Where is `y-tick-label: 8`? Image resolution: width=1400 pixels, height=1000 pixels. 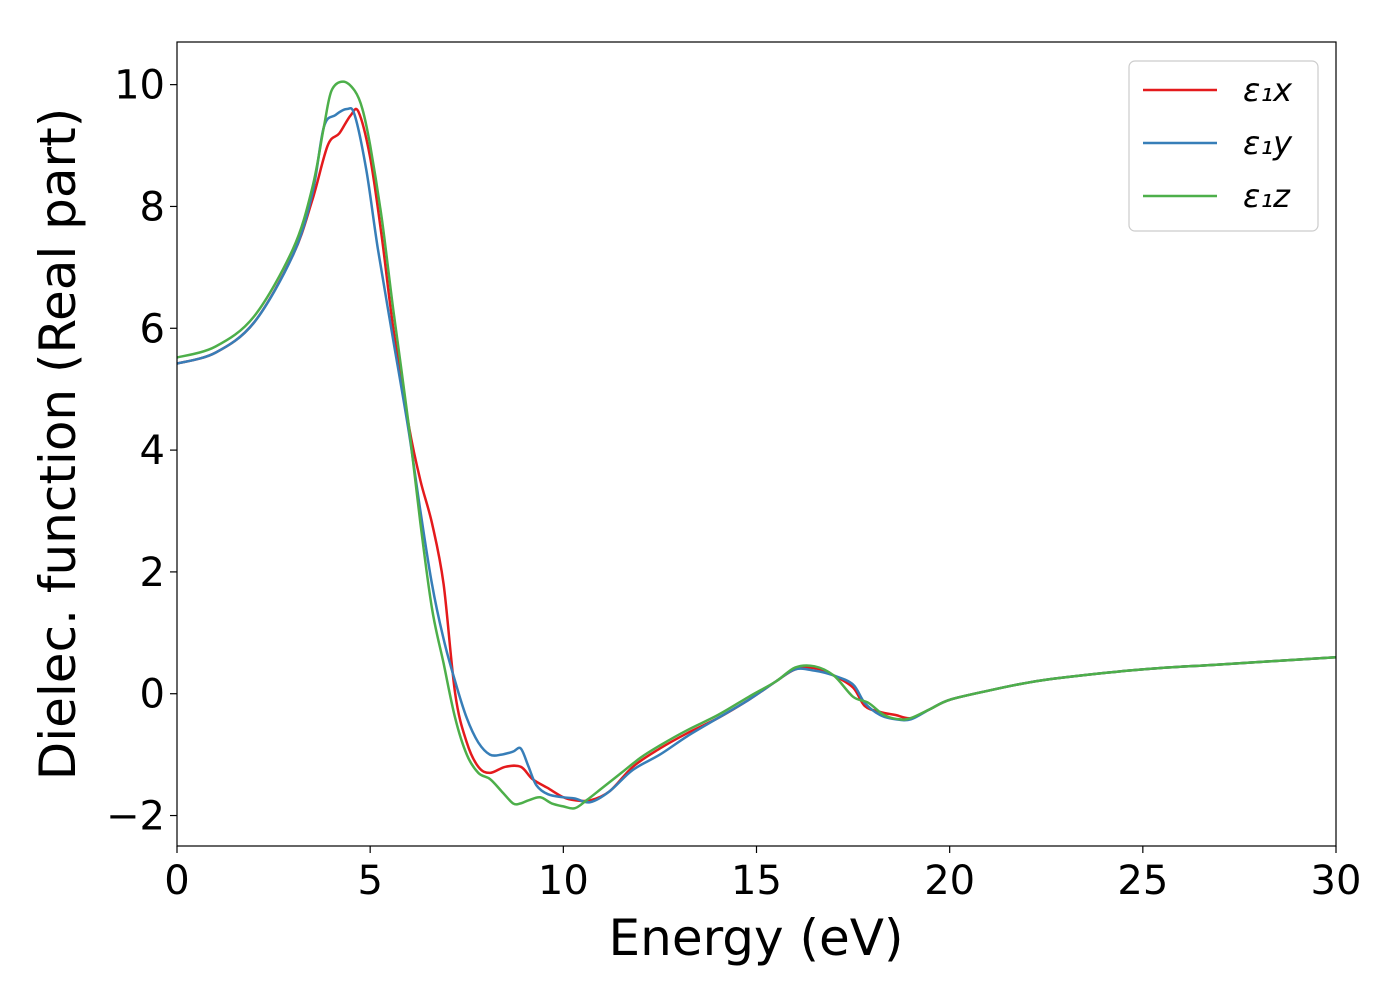
y-tick-label: 8 is located at coordinates (152, 207).